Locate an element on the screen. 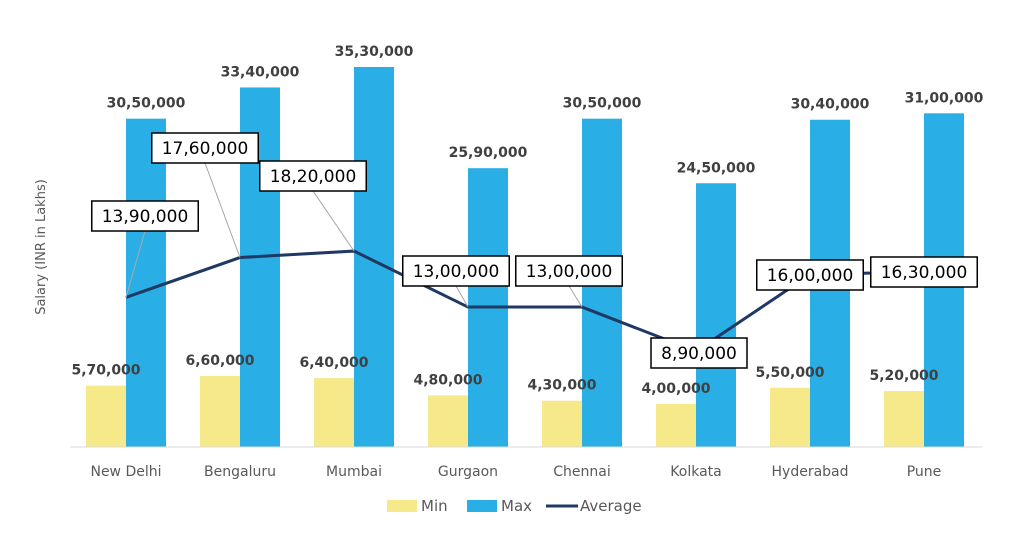  average-data-label: 13,90,000 is located at coordinates (145, 217).